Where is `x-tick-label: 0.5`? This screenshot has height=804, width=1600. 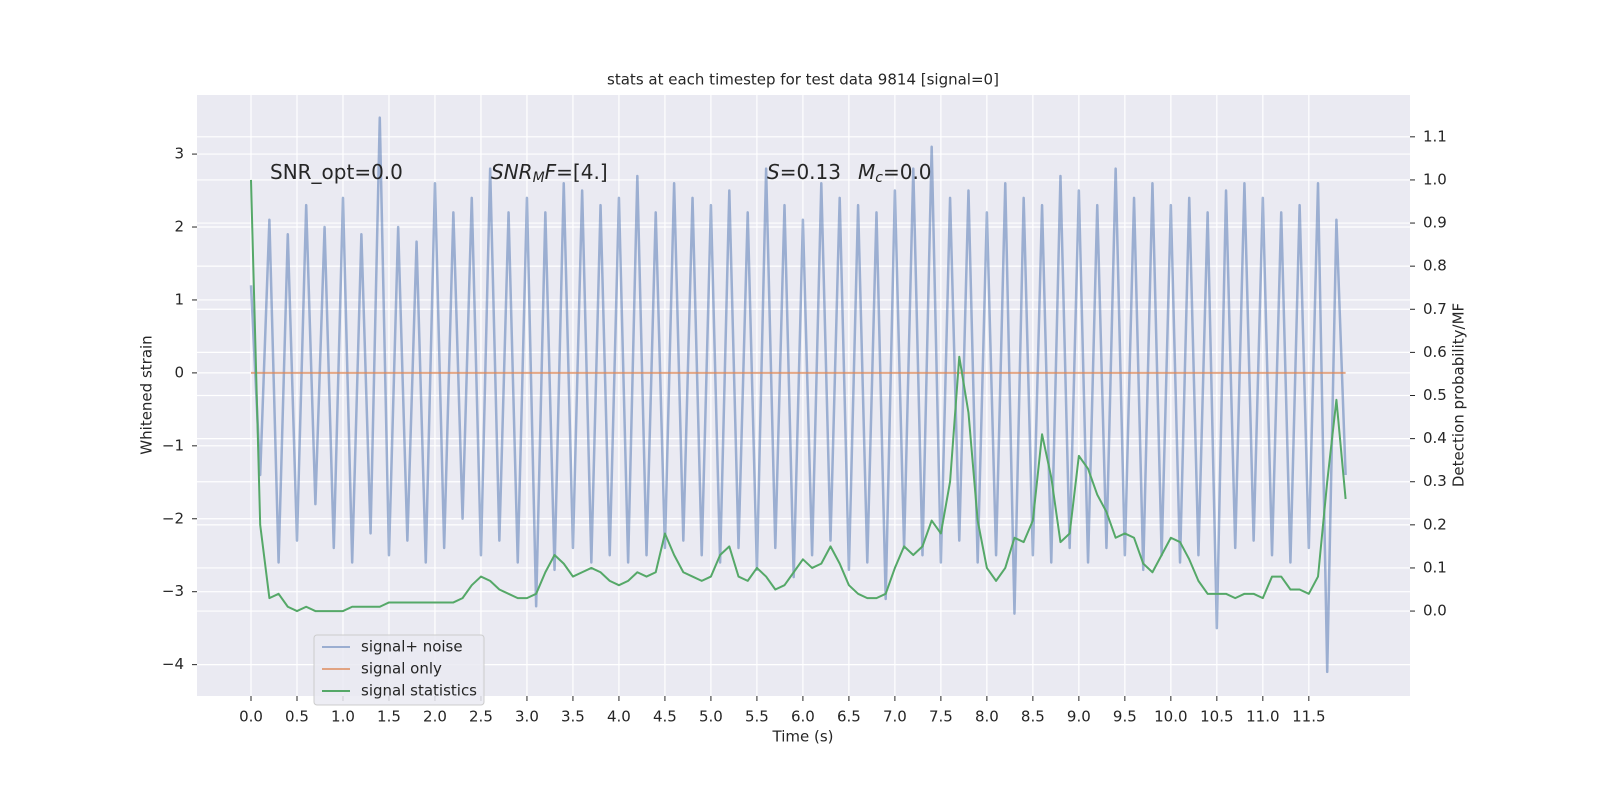
x-tick-label: 0.5 is located at coordinates (297, 717).